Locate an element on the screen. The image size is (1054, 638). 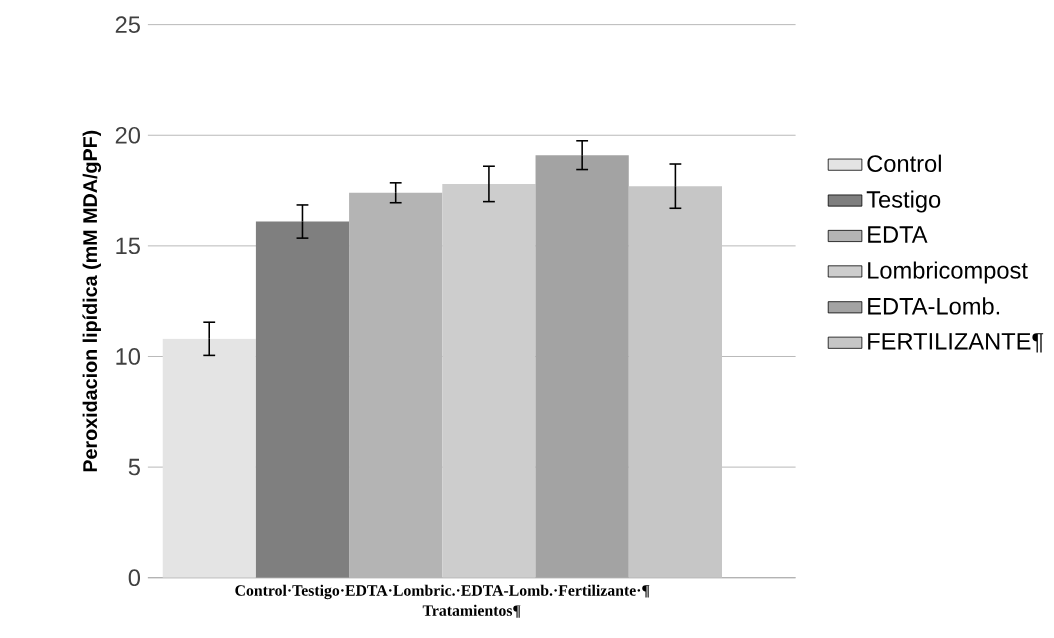
y-tick-label: 10 is located at coordinates (128, 356).